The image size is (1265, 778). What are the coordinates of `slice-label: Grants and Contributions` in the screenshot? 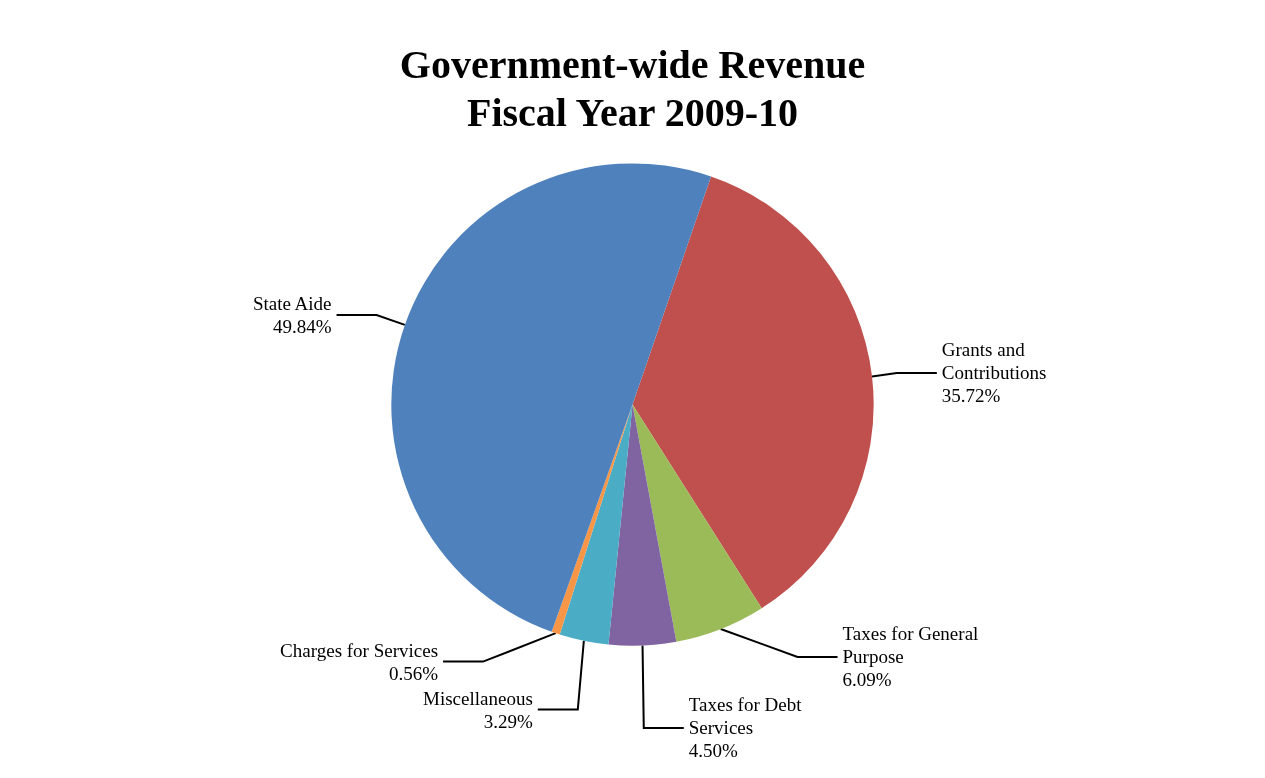 It's located at (994, 361).